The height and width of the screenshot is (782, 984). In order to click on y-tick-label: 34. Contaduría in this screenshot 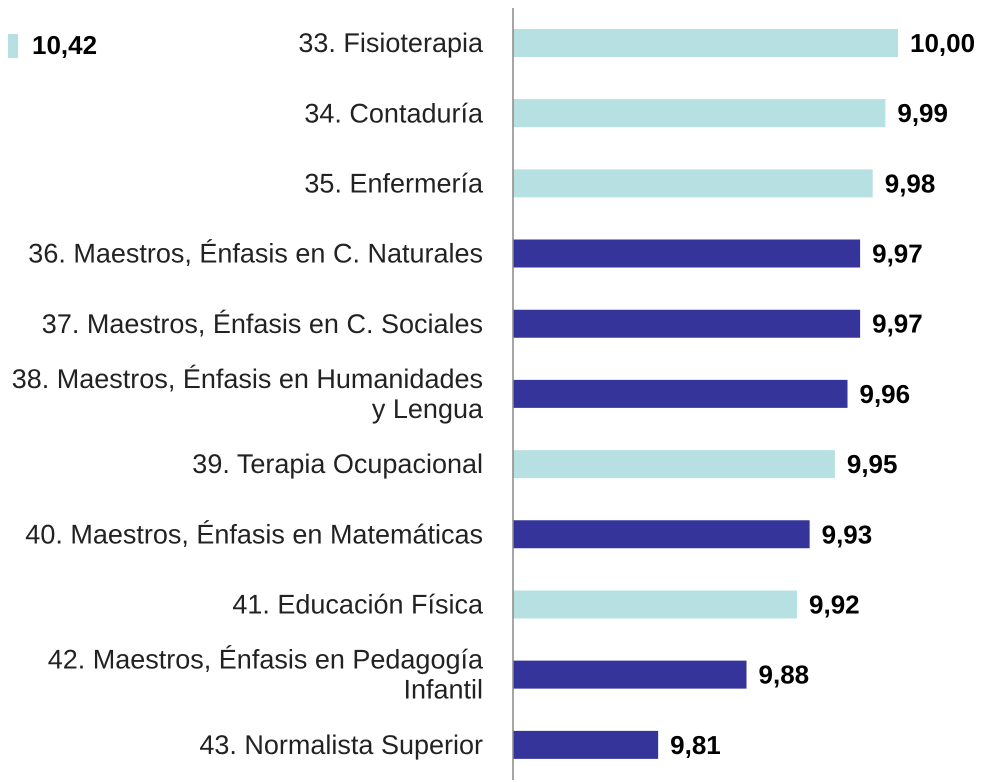, I will do `click(394, 113)`.